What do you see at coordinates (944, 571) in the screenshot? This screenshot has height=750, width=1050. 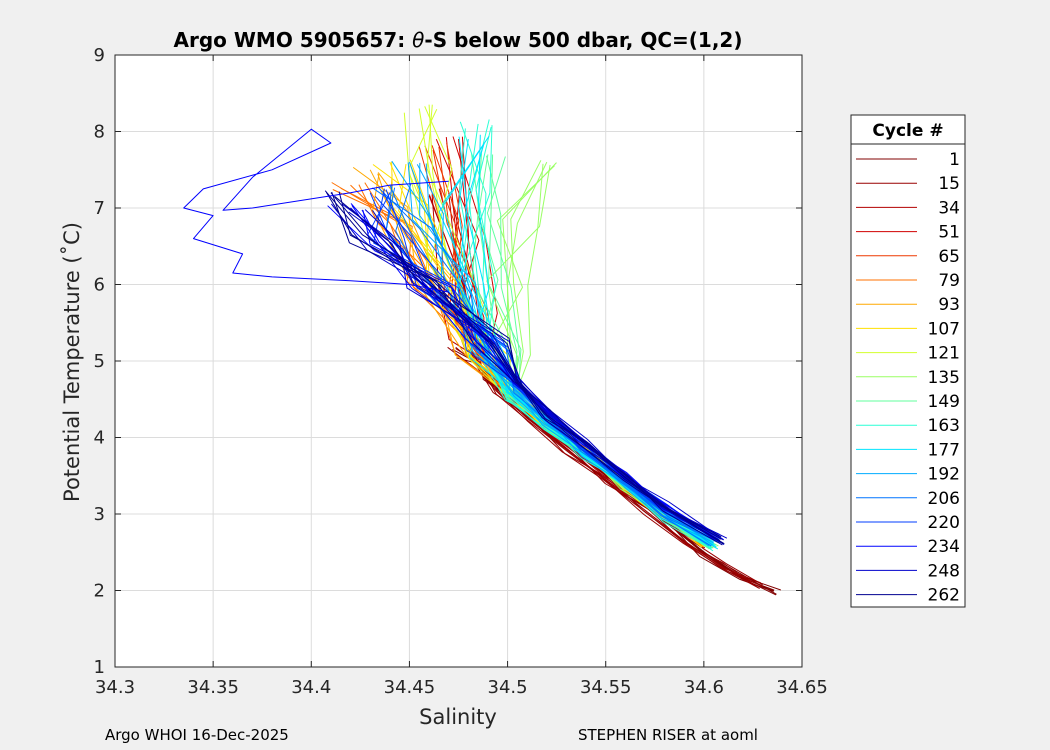 I see `legend-label: 248` at bounding box center [944, 571].